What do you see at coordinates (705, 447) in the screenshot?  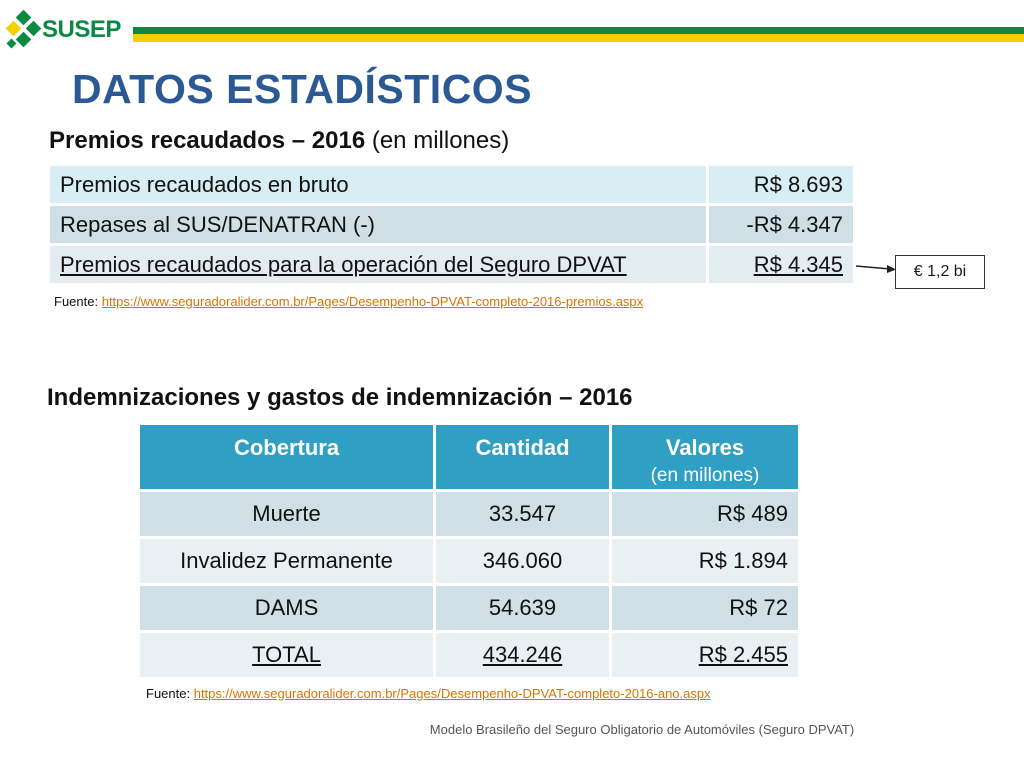 I see `column-header-valores-text: Valores` at bounding box center [705, 447].